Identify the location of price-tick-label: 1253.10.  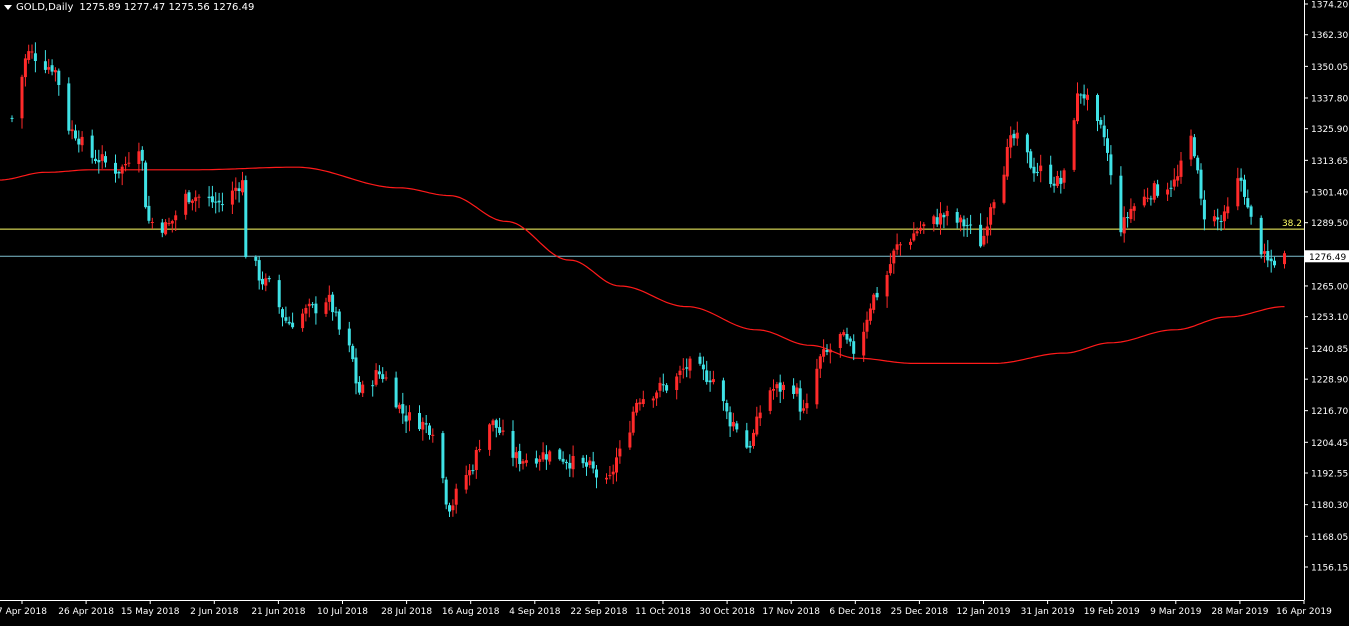
(1329, 318).